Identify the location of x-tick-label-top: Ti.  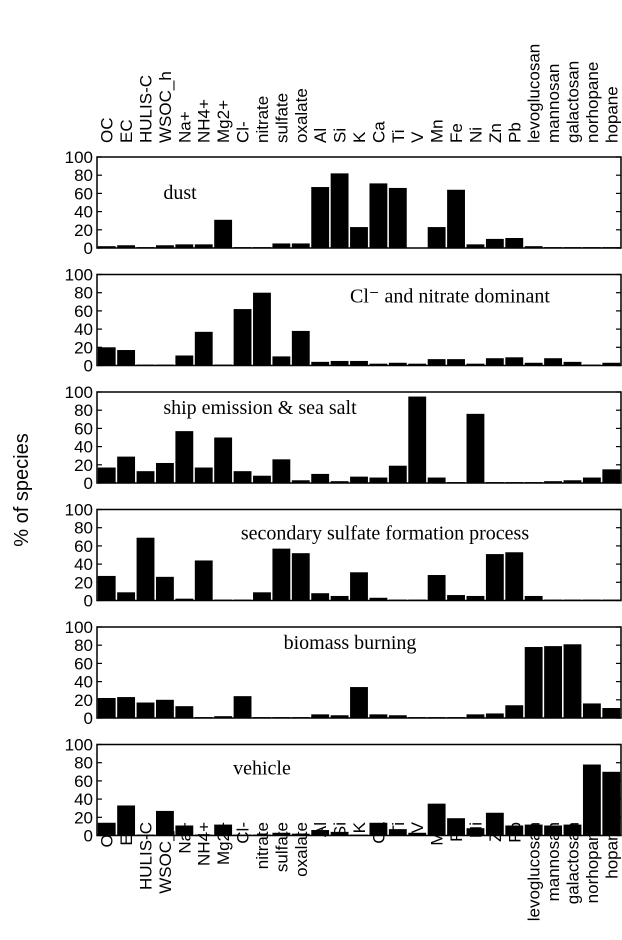
(398, 136).